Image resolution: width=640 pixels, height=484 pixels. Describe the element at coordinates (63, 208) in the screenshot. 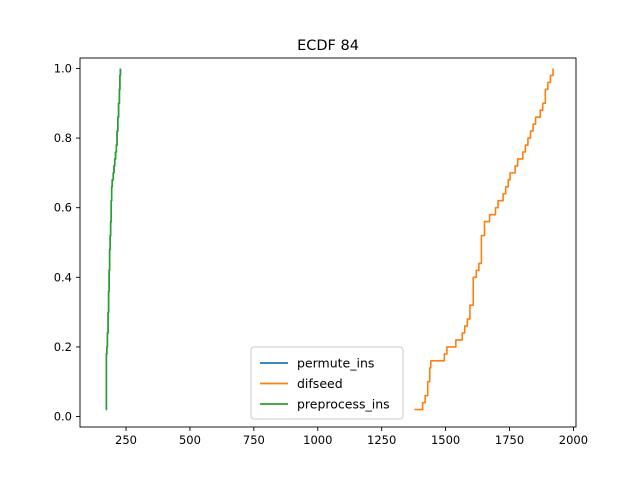

I see `y-tick-label: 0.6` at that location.